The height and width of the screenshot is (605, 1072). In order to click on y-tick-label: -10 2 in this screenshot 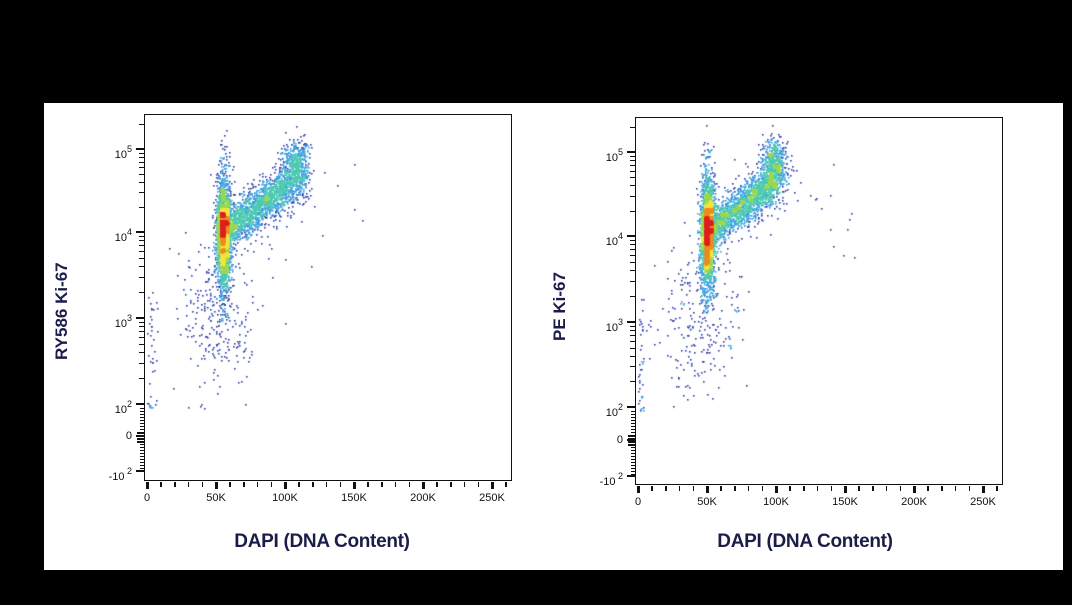, I will do `click(603, 479)`.